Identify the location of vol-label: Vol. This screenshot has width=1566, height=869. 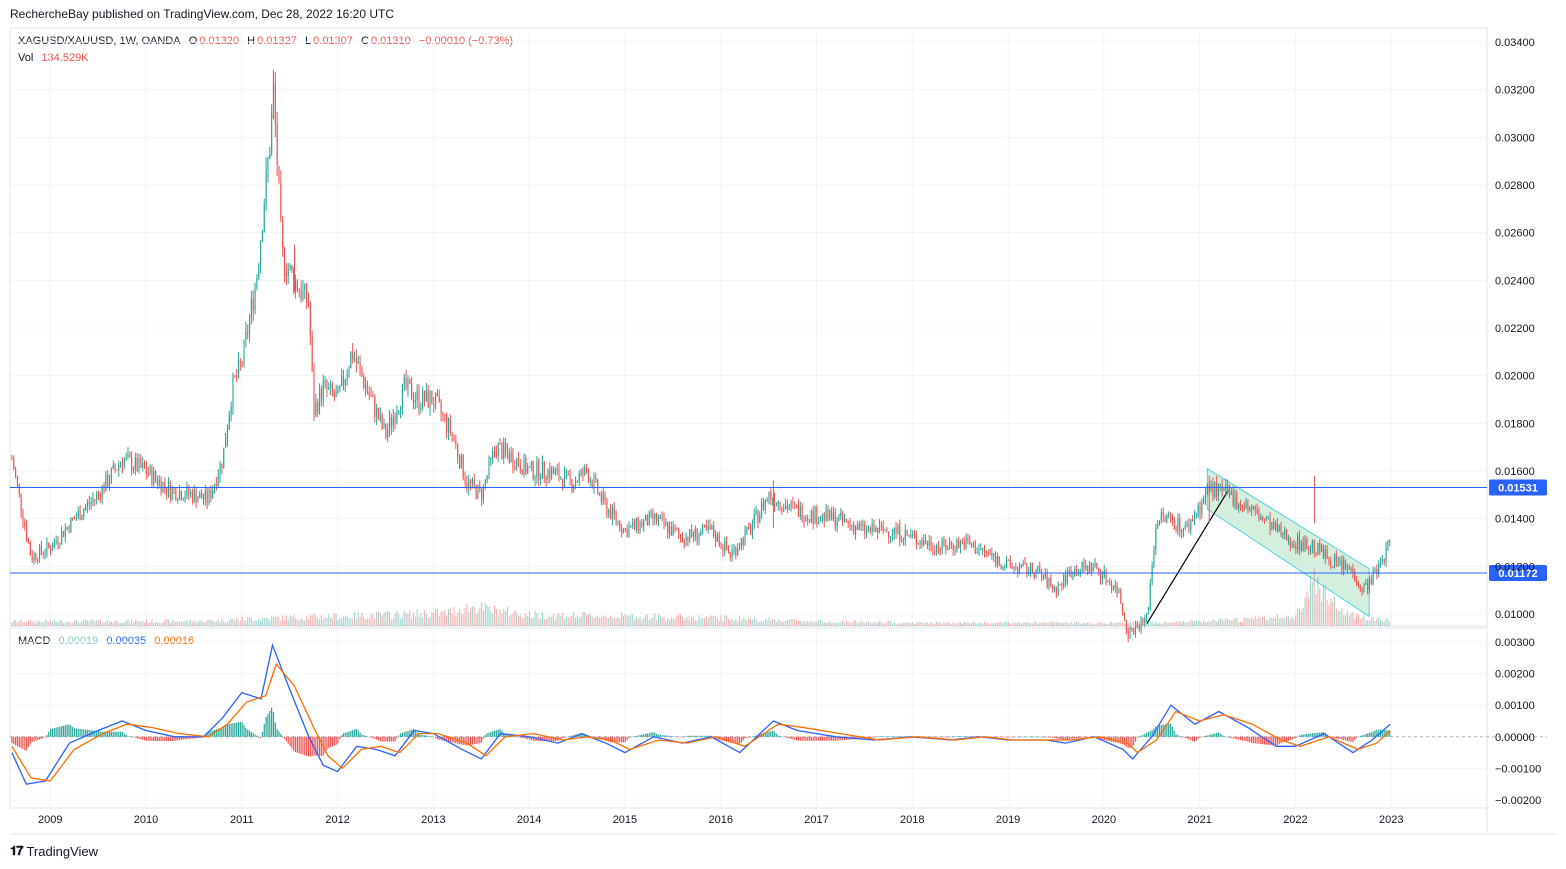
(26, 58).